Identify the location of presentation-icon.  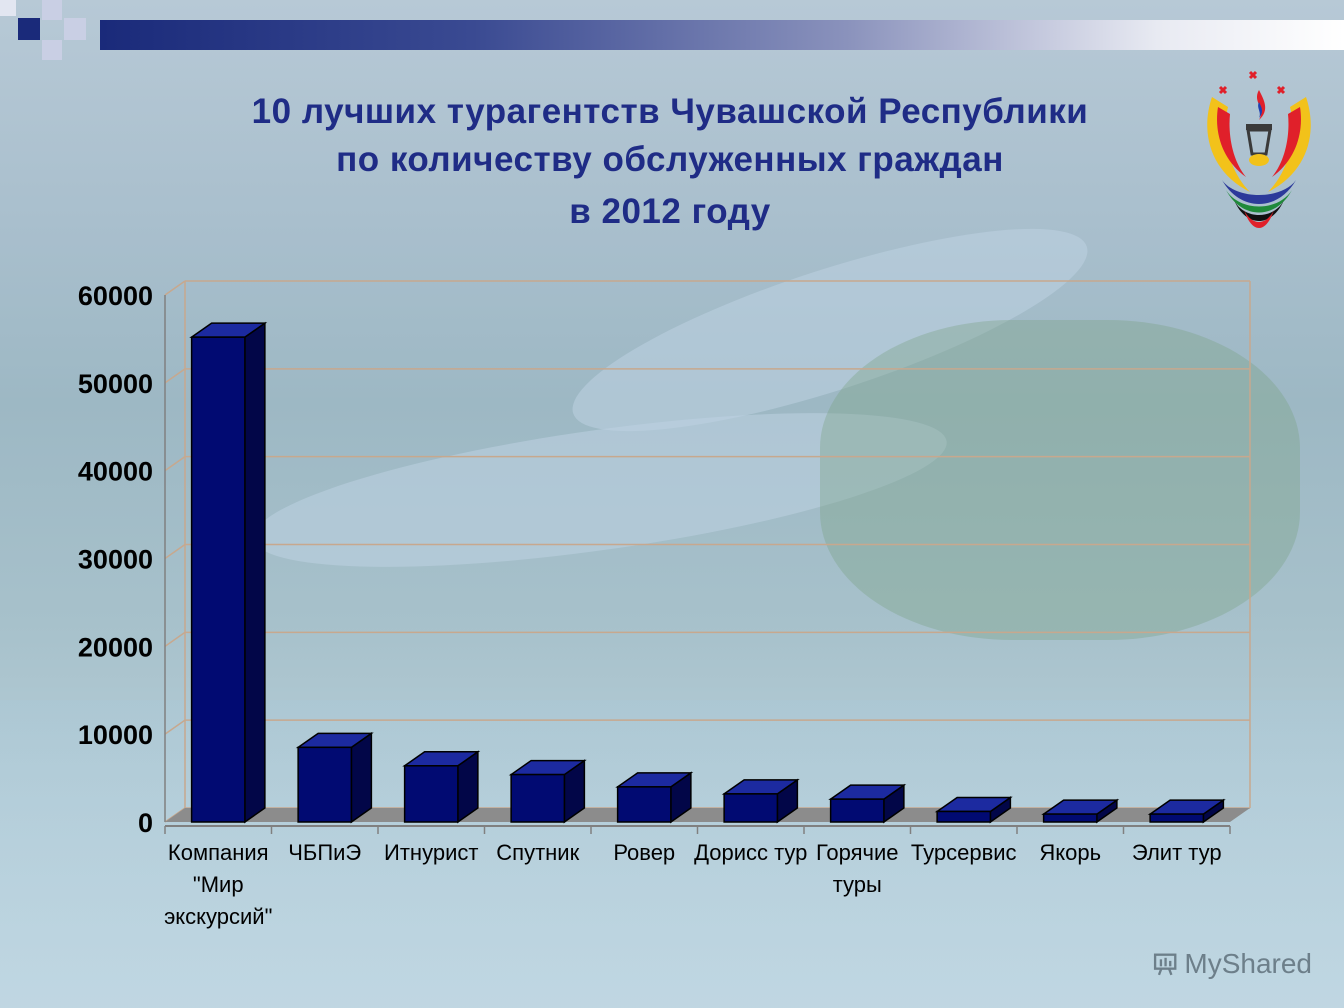
(1165, 964).